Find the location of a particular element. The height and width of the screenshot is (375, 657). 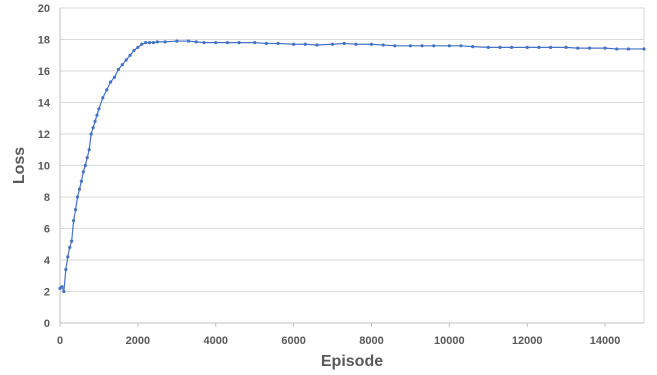

y-tick-label: 16 is located at coordinates (44, 72).